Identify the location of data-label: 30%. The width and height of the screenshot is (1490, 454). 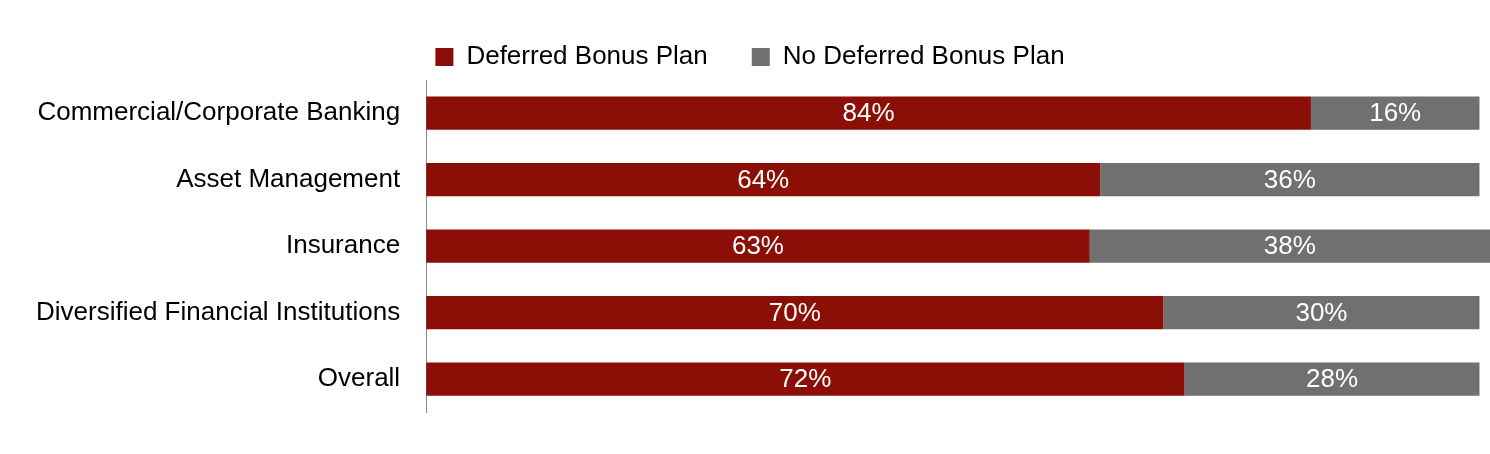
(1321, 311).